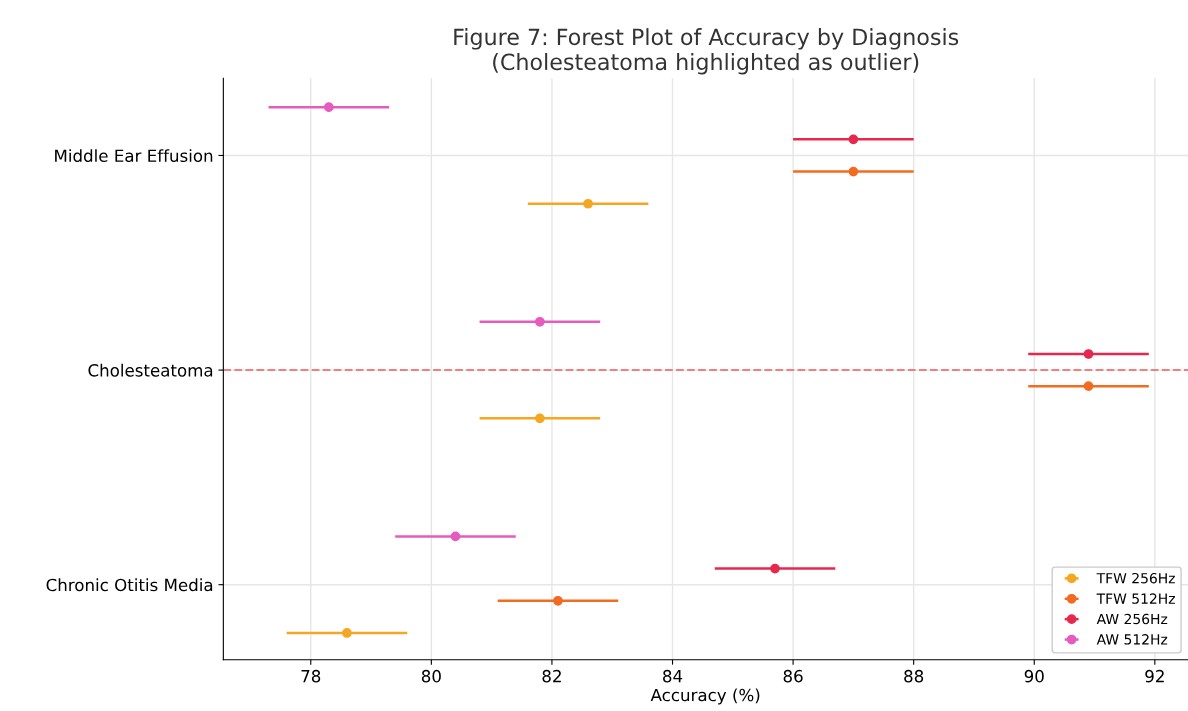  I want to click on x-tick-label: 90, so click(1034, 676).